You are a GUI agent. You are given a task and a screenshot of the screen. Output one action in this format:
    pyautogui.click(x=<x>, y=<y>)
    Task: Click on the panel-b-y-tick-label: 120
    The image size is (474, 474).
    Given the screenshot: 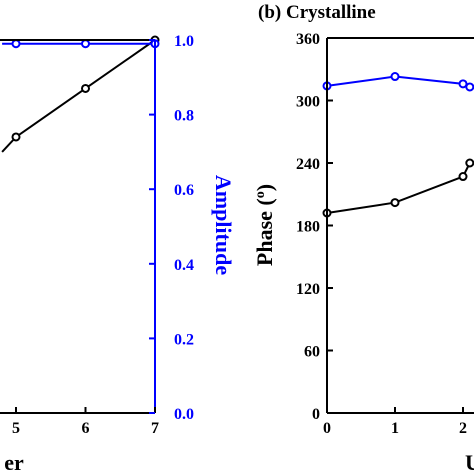 What is the action you would take?
    pyautogui.click(x=308, y=289)
    